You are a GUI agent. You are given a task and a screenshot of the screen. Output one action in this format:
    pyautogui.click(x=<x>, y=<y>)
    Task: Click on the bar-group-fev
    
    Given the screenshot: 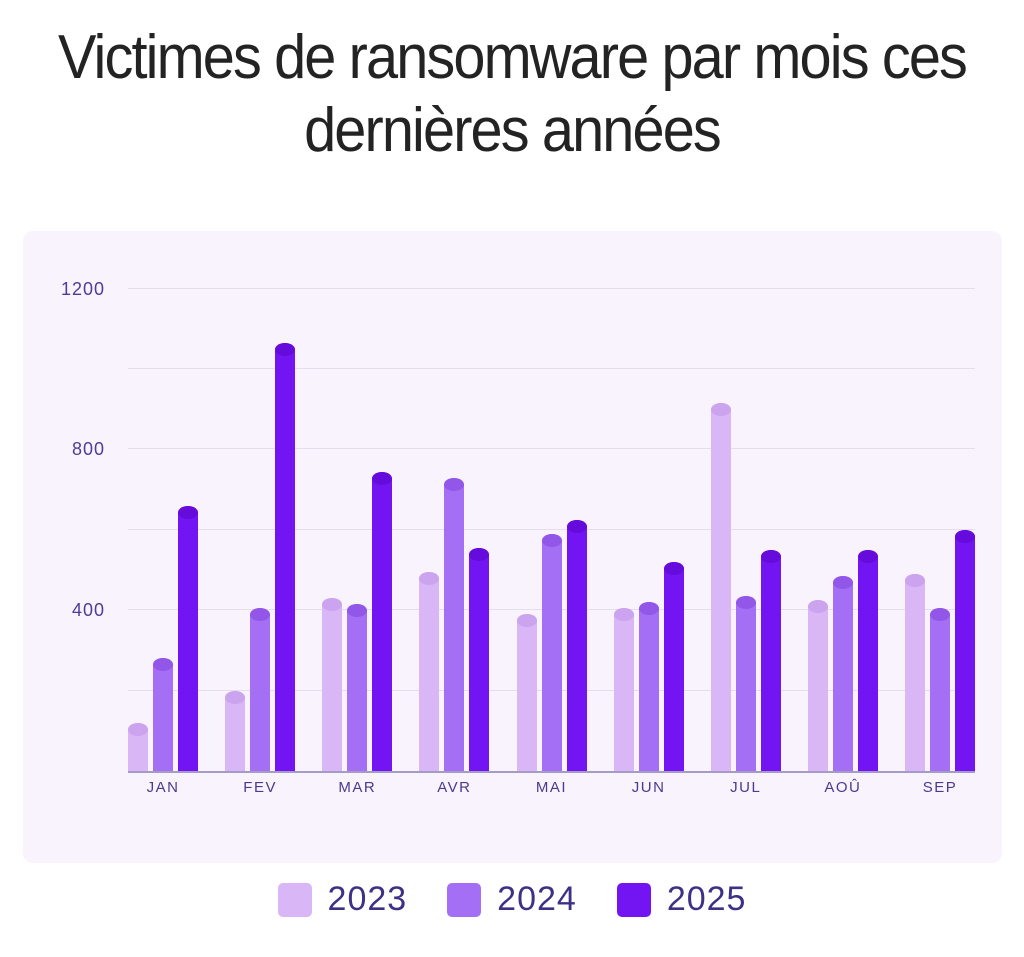 What is the action you would take?
    pyautogui.click(x=260, y=557)
    